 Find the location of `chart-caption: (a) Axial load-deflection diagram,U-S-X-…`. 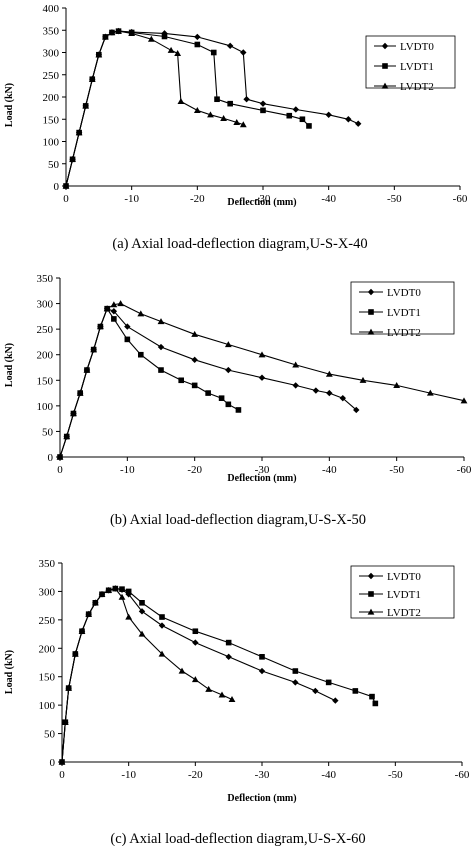

chart-caption: (a) Axial load-deflection diagram,U-S-X-… is located at coordinates (239, 244).